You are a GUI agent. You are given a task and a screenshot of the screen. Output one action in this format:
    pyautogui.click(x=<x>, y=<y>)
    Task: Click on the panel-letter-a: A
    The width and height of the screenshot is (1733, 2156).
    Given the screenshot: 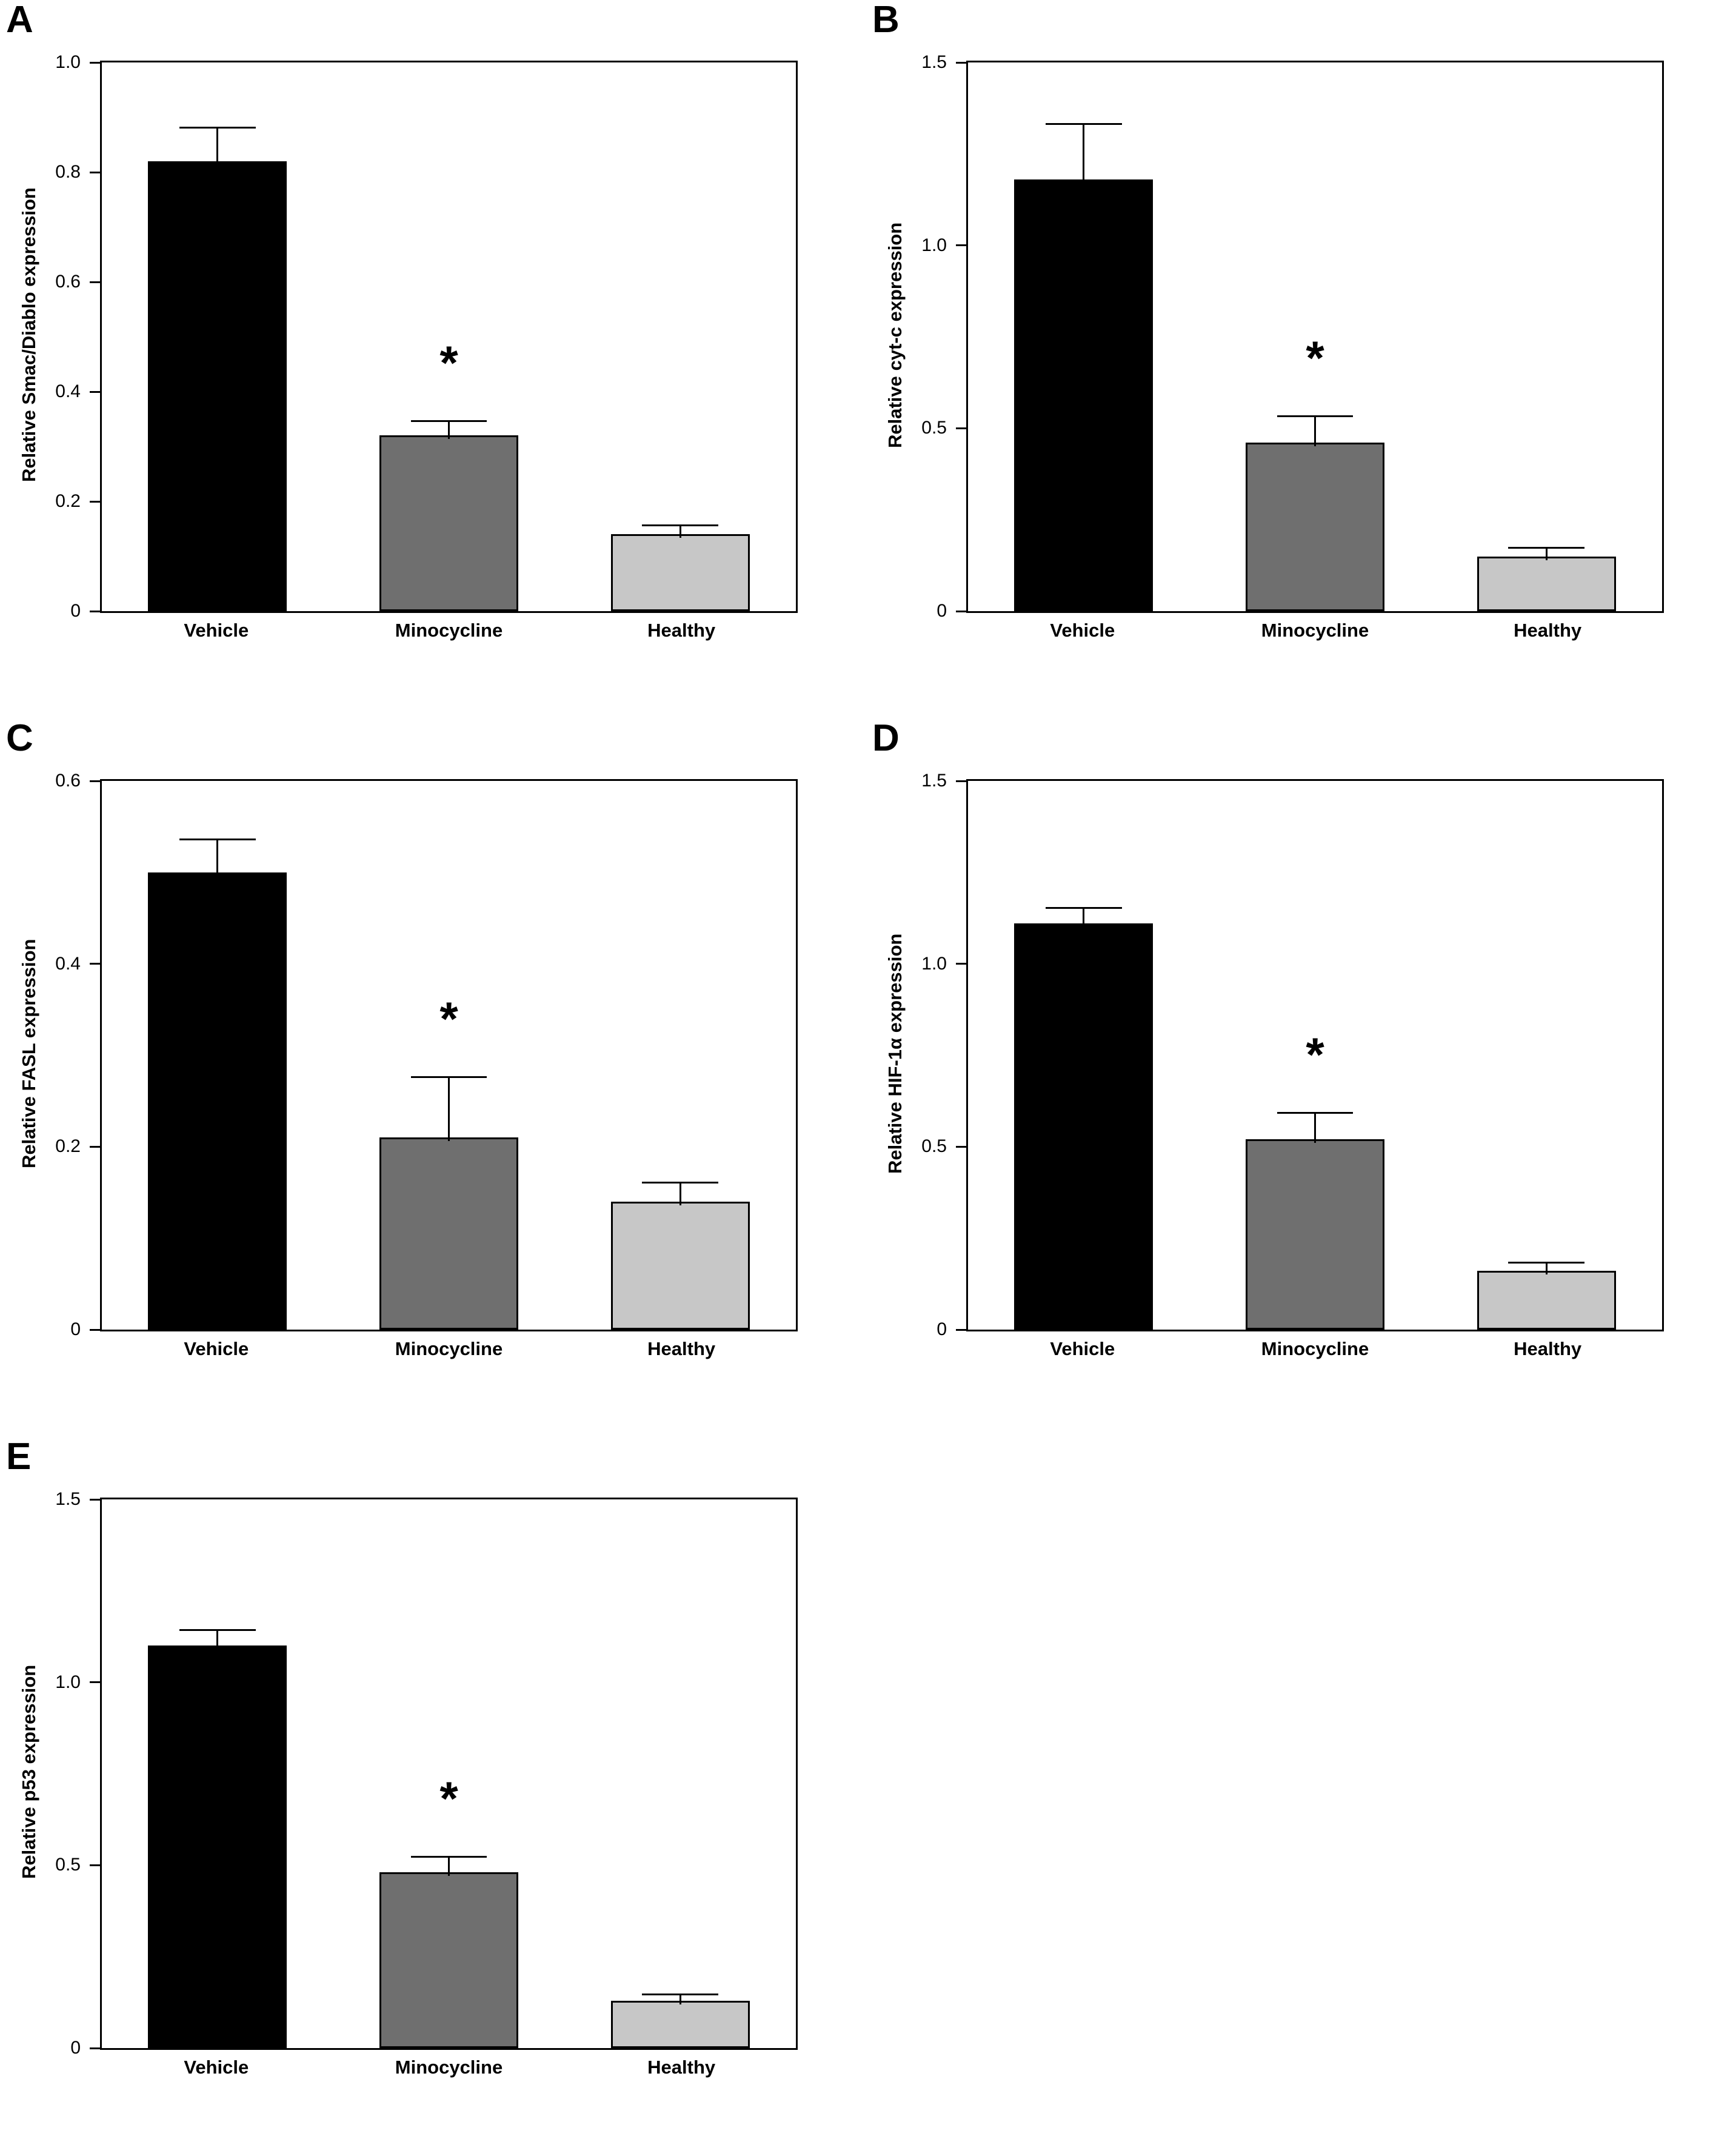 What is the action you would take?
    pyautogui.click(x=19, y=21)
    